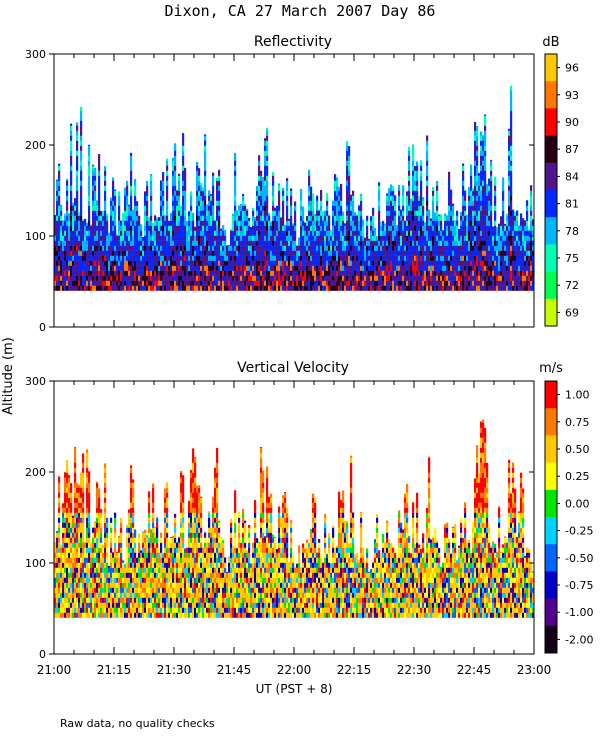 Image resolution: width=600 pixels, height=750 pixels. Describe the element at coordinates (572, 149) in the screenshot. I see `colorbar-label: 87` at that location.